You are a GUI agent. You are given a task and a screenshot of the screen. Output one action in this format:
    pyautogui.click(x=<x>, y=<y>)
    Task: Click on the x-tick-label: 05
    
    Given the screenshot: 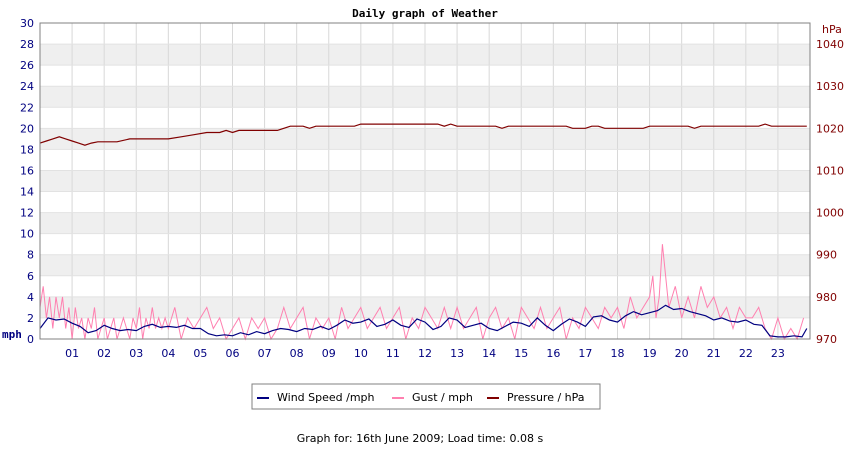 What is the action you would take?
    pyautogui.click(x=200, y=353)
    